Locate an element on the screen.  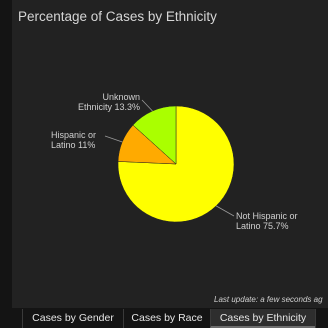
tab-overflow is located at coordinates (321, 318).